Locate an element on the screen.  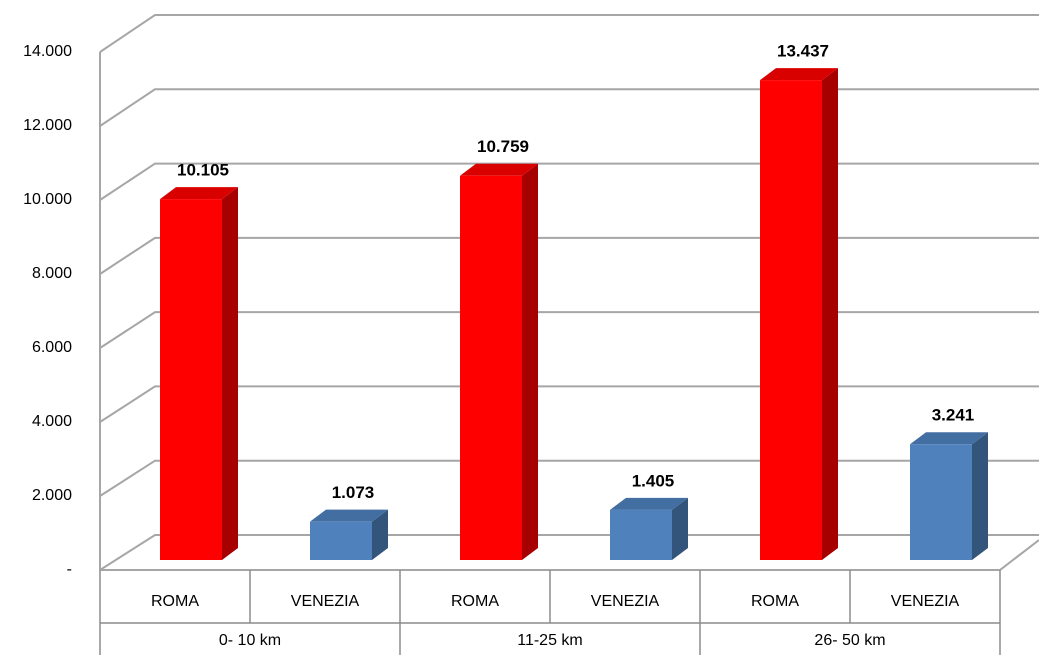
y-tick-label: - is located at coordinates (69, 569).